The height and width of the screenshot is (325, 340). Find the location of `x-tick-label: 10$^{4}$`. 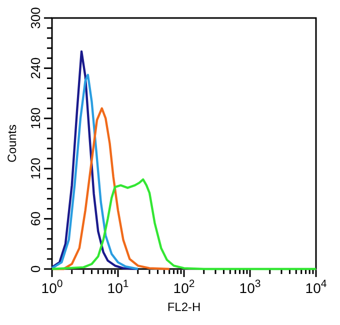

x-tick-label: 10$^{4}$ is located at coordinates (316, 287).